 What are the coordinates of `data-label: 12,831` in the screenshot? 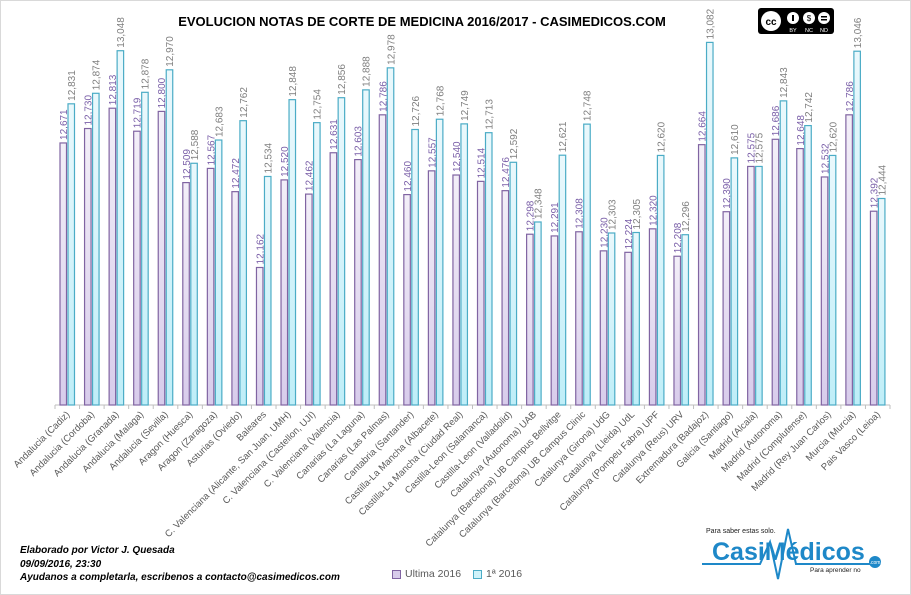 It's located at (72, 85).